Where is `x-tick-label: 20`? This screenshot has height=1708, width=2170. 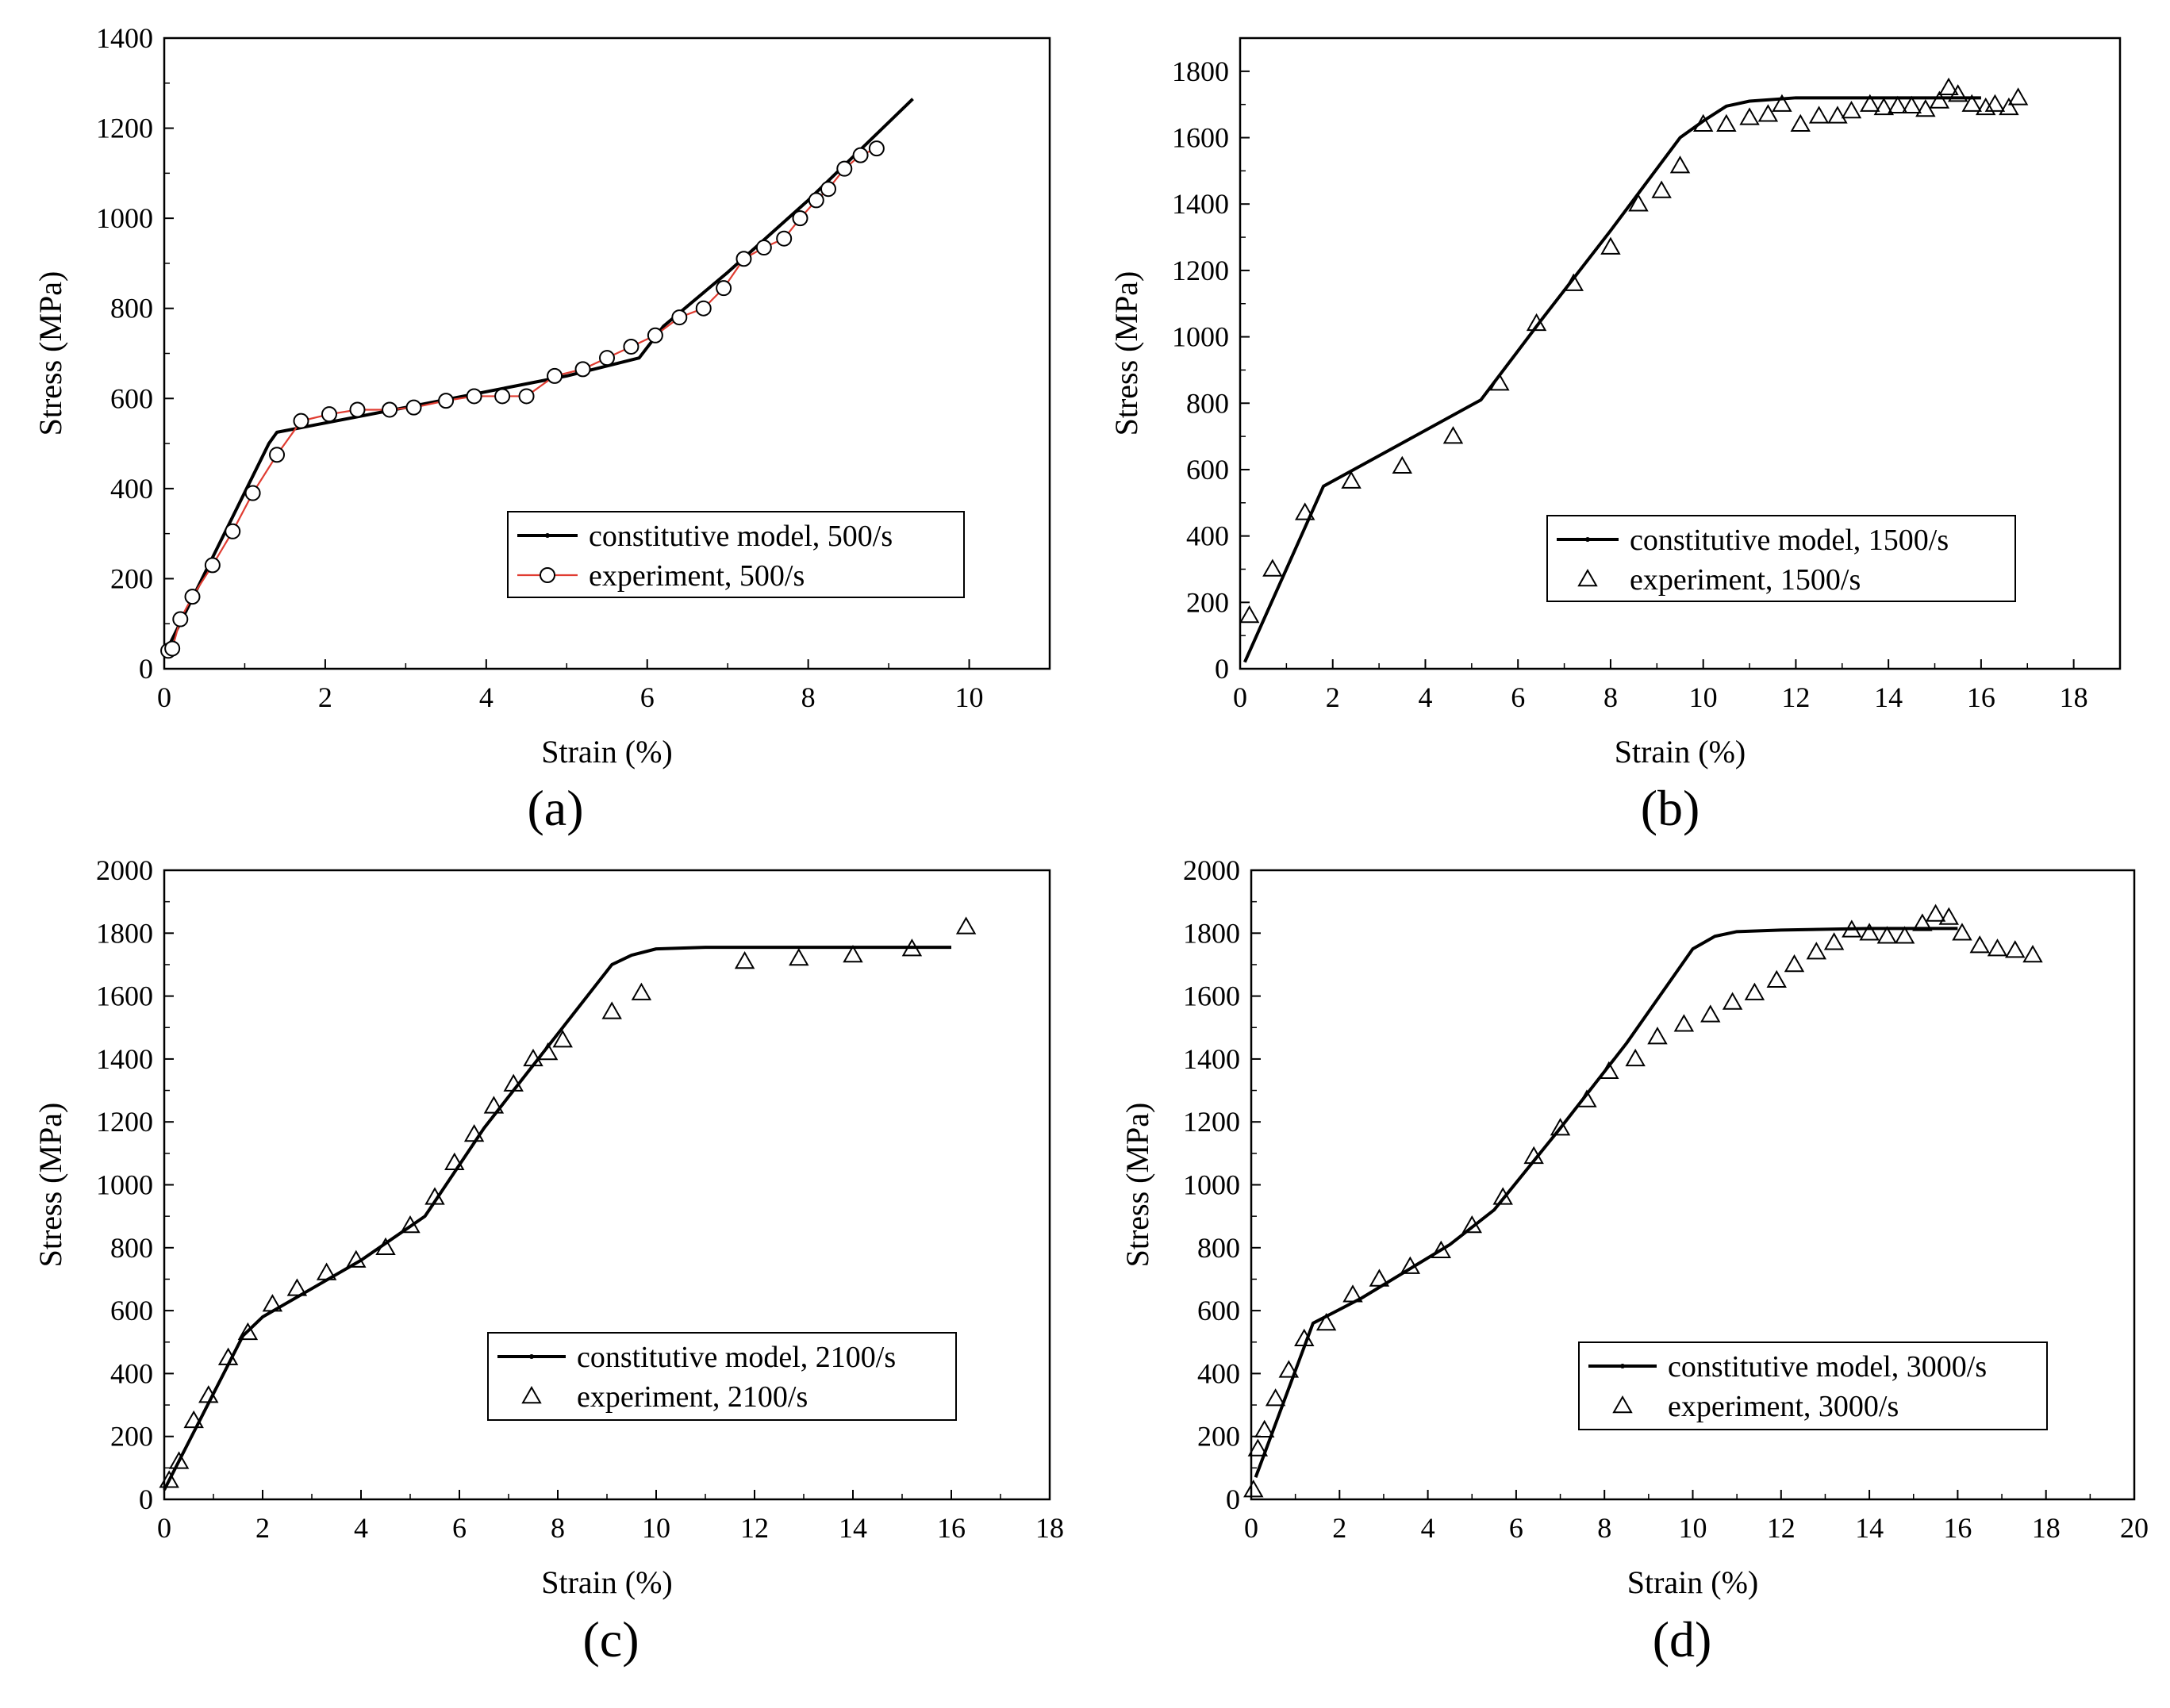
x-tick-label: 20 is located at coordinates (2134, 1528).